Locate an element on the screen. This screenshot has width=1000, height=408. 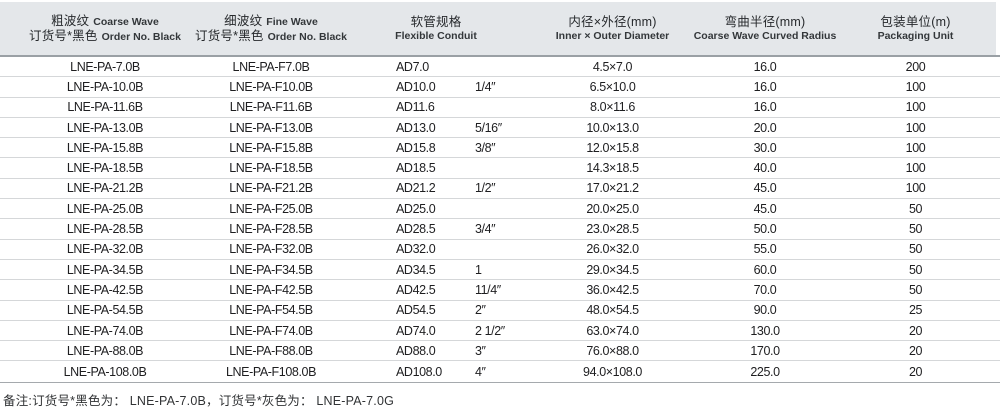
cell-inner-outer-diameter: 6.5×10.0 is located at coordinates (612, 86).